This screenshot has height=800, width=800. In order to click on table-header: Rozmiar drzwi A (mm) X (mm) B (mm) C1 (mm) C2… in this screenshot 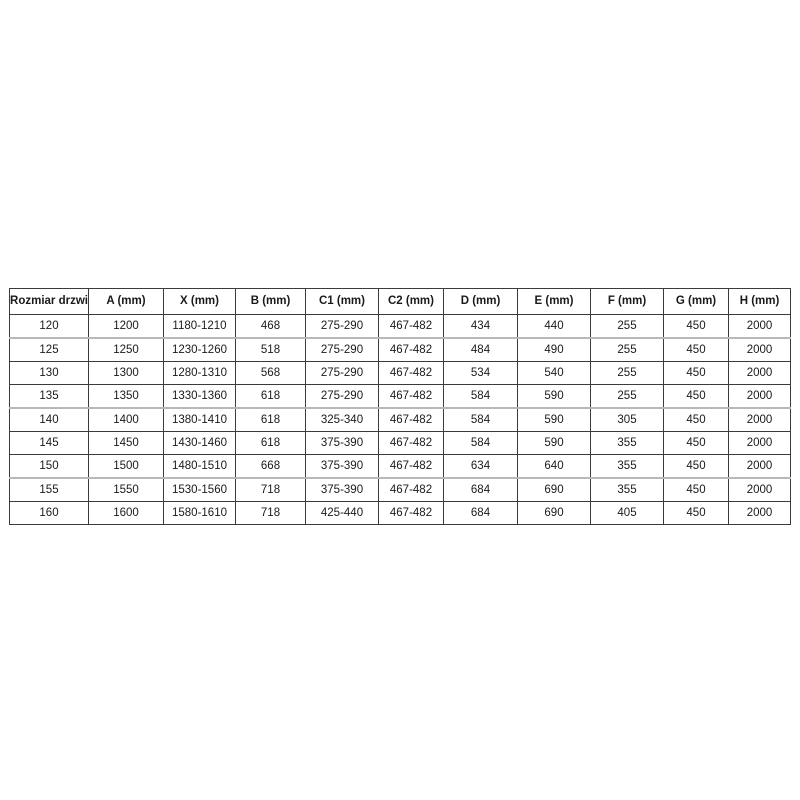, I will do `click(400, 301)`.